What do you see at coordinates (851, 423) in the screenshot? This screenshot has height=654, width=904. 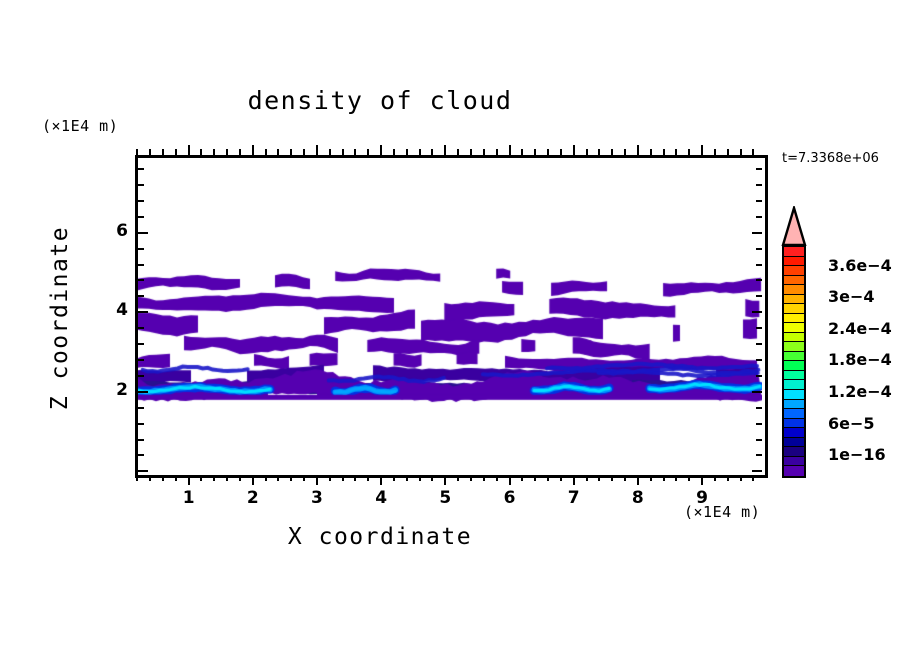 I see `colorbar-tick-label: 6e−5` at bounding box center [851, 423].